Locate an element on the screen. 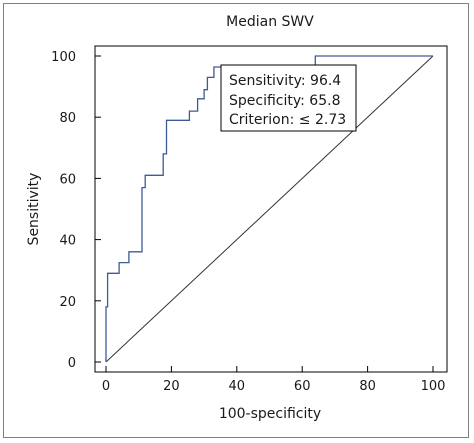 The image size is (474, 443). annotation-criterion: Criterion: ≤ 2.73 is located at coordinates (287, 120).